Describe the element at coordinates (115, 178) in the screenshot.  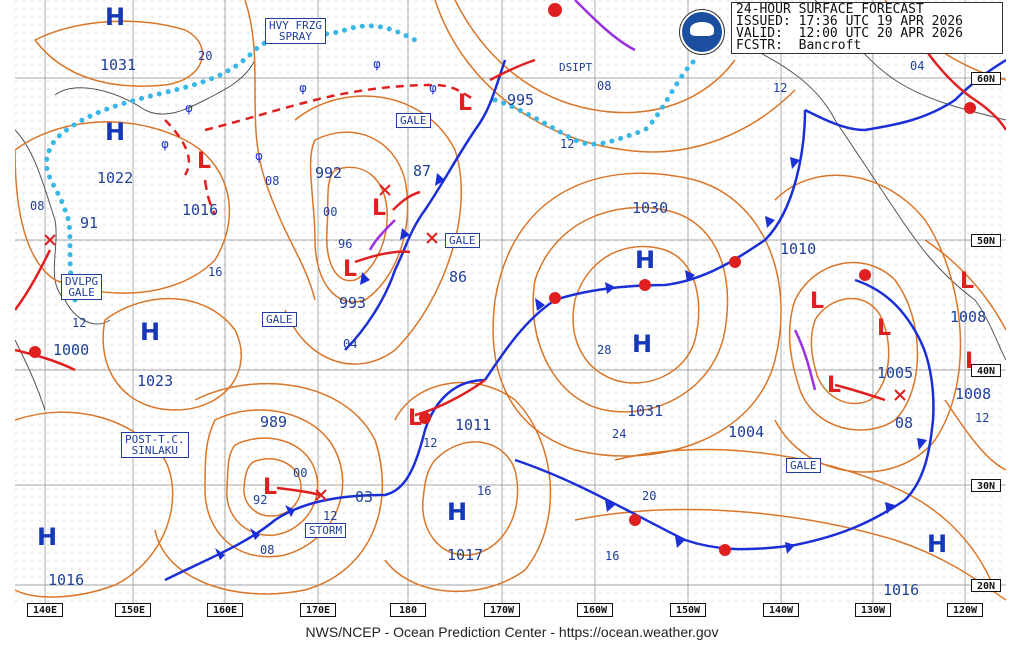
I see `pressure-value: 1022` at that location.